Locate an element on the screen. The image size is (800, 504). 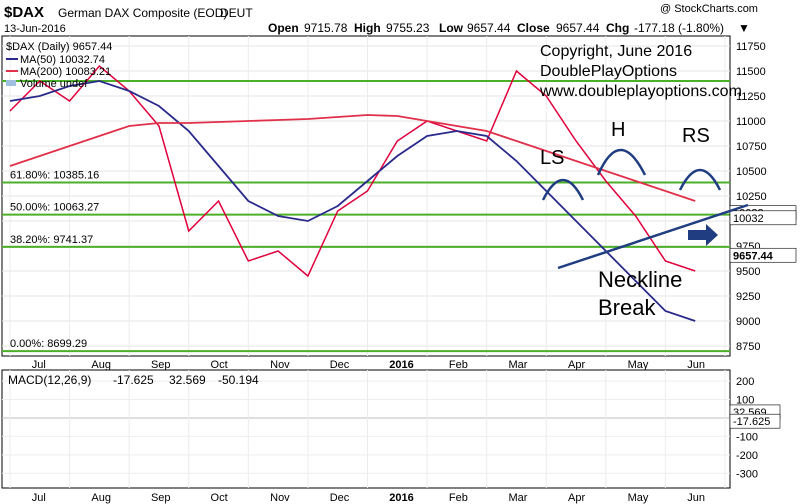
fib-label: 50.00%: 10063.27 is located at coordinates (54, 208).